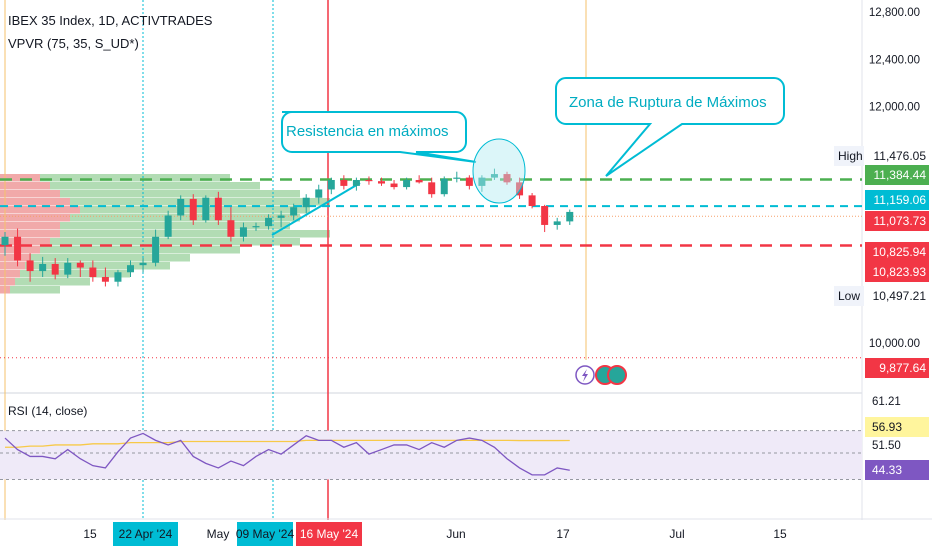 This screenshot has height=550, width=932. Describe the element at coordinates (894, 13) in the screenshot. I see `price-tick-label: 12,800.00` at that location.